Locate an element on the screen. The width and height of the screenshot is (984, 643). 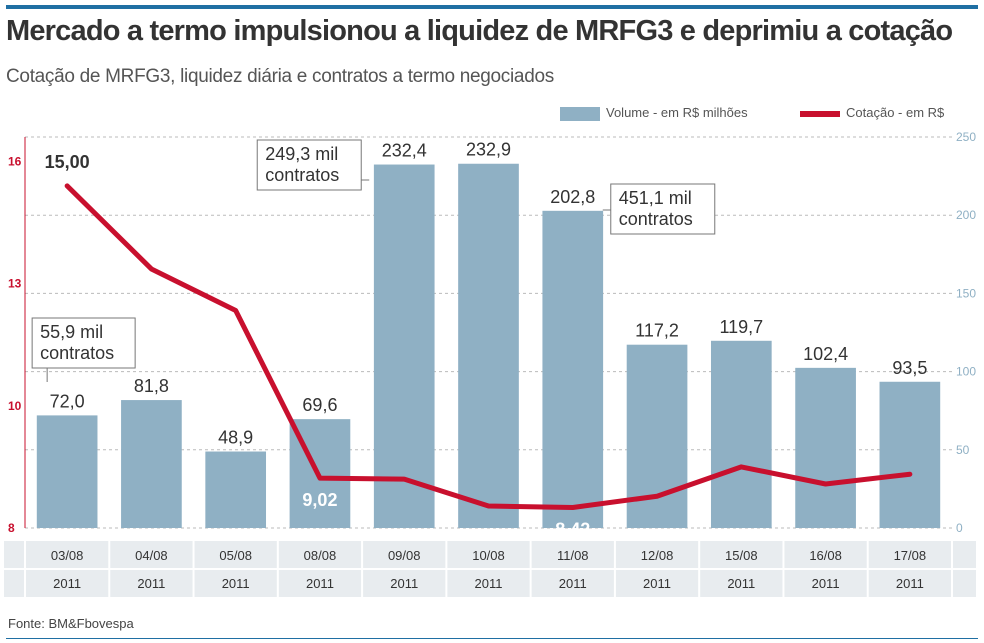
price-point-label: 8,42 is located at coordinates (572, 529).